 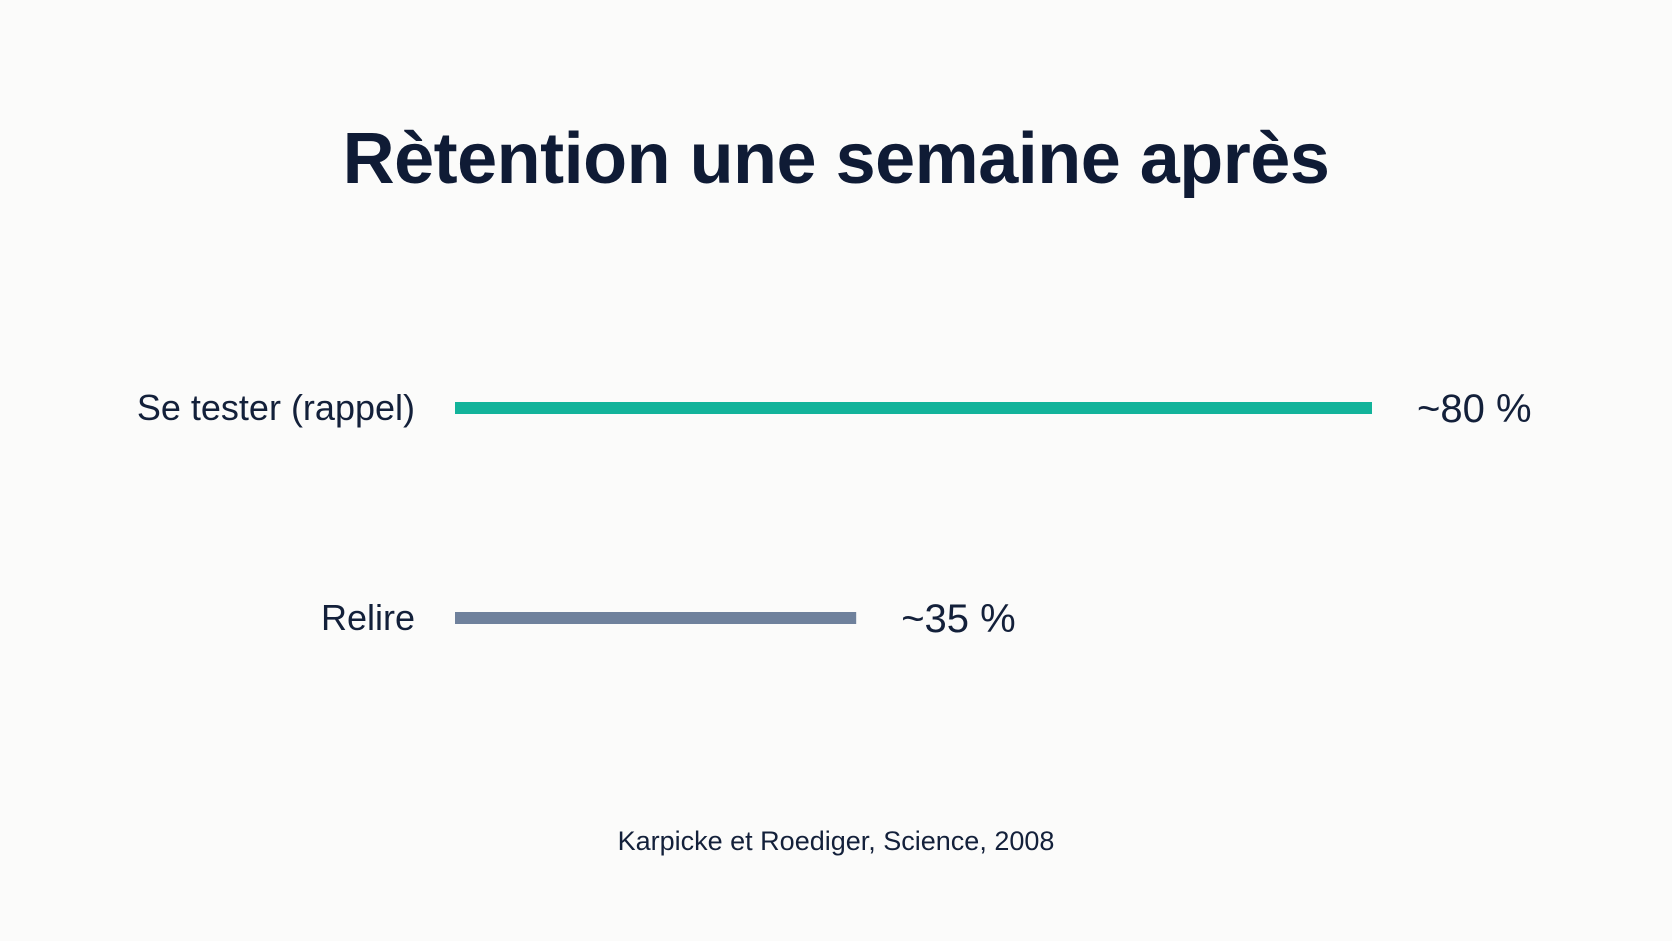 I want to click on category-label: Se tester (rappel), so click(x=276, y=407).